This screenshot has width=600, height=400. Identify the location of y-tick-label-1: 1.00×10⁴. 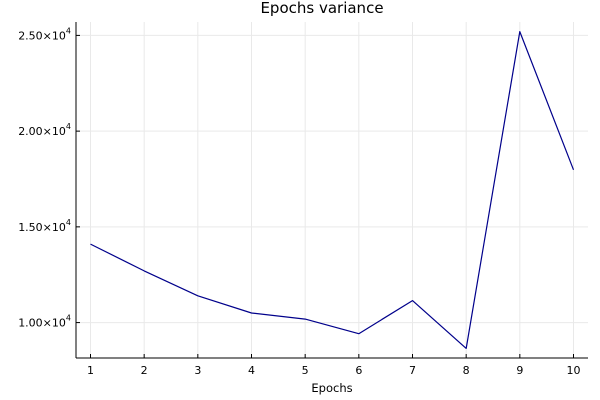
(44, 322).